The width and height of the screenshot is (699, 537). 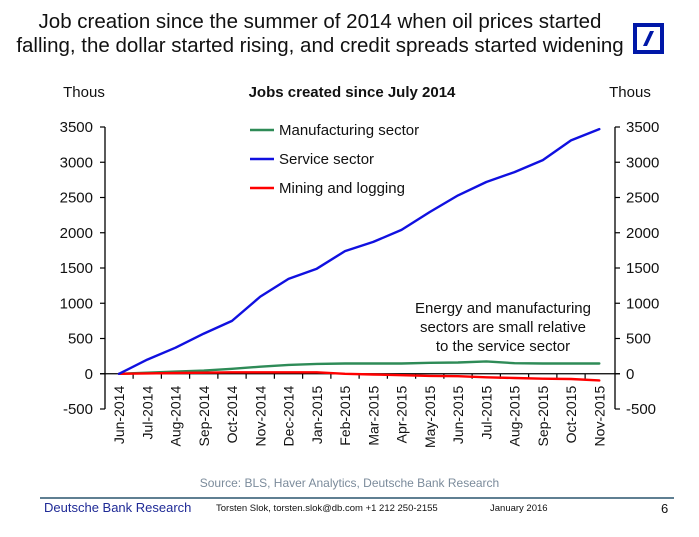 I want to click on y-tick-label-left: 500, so click(x=80, y=339).